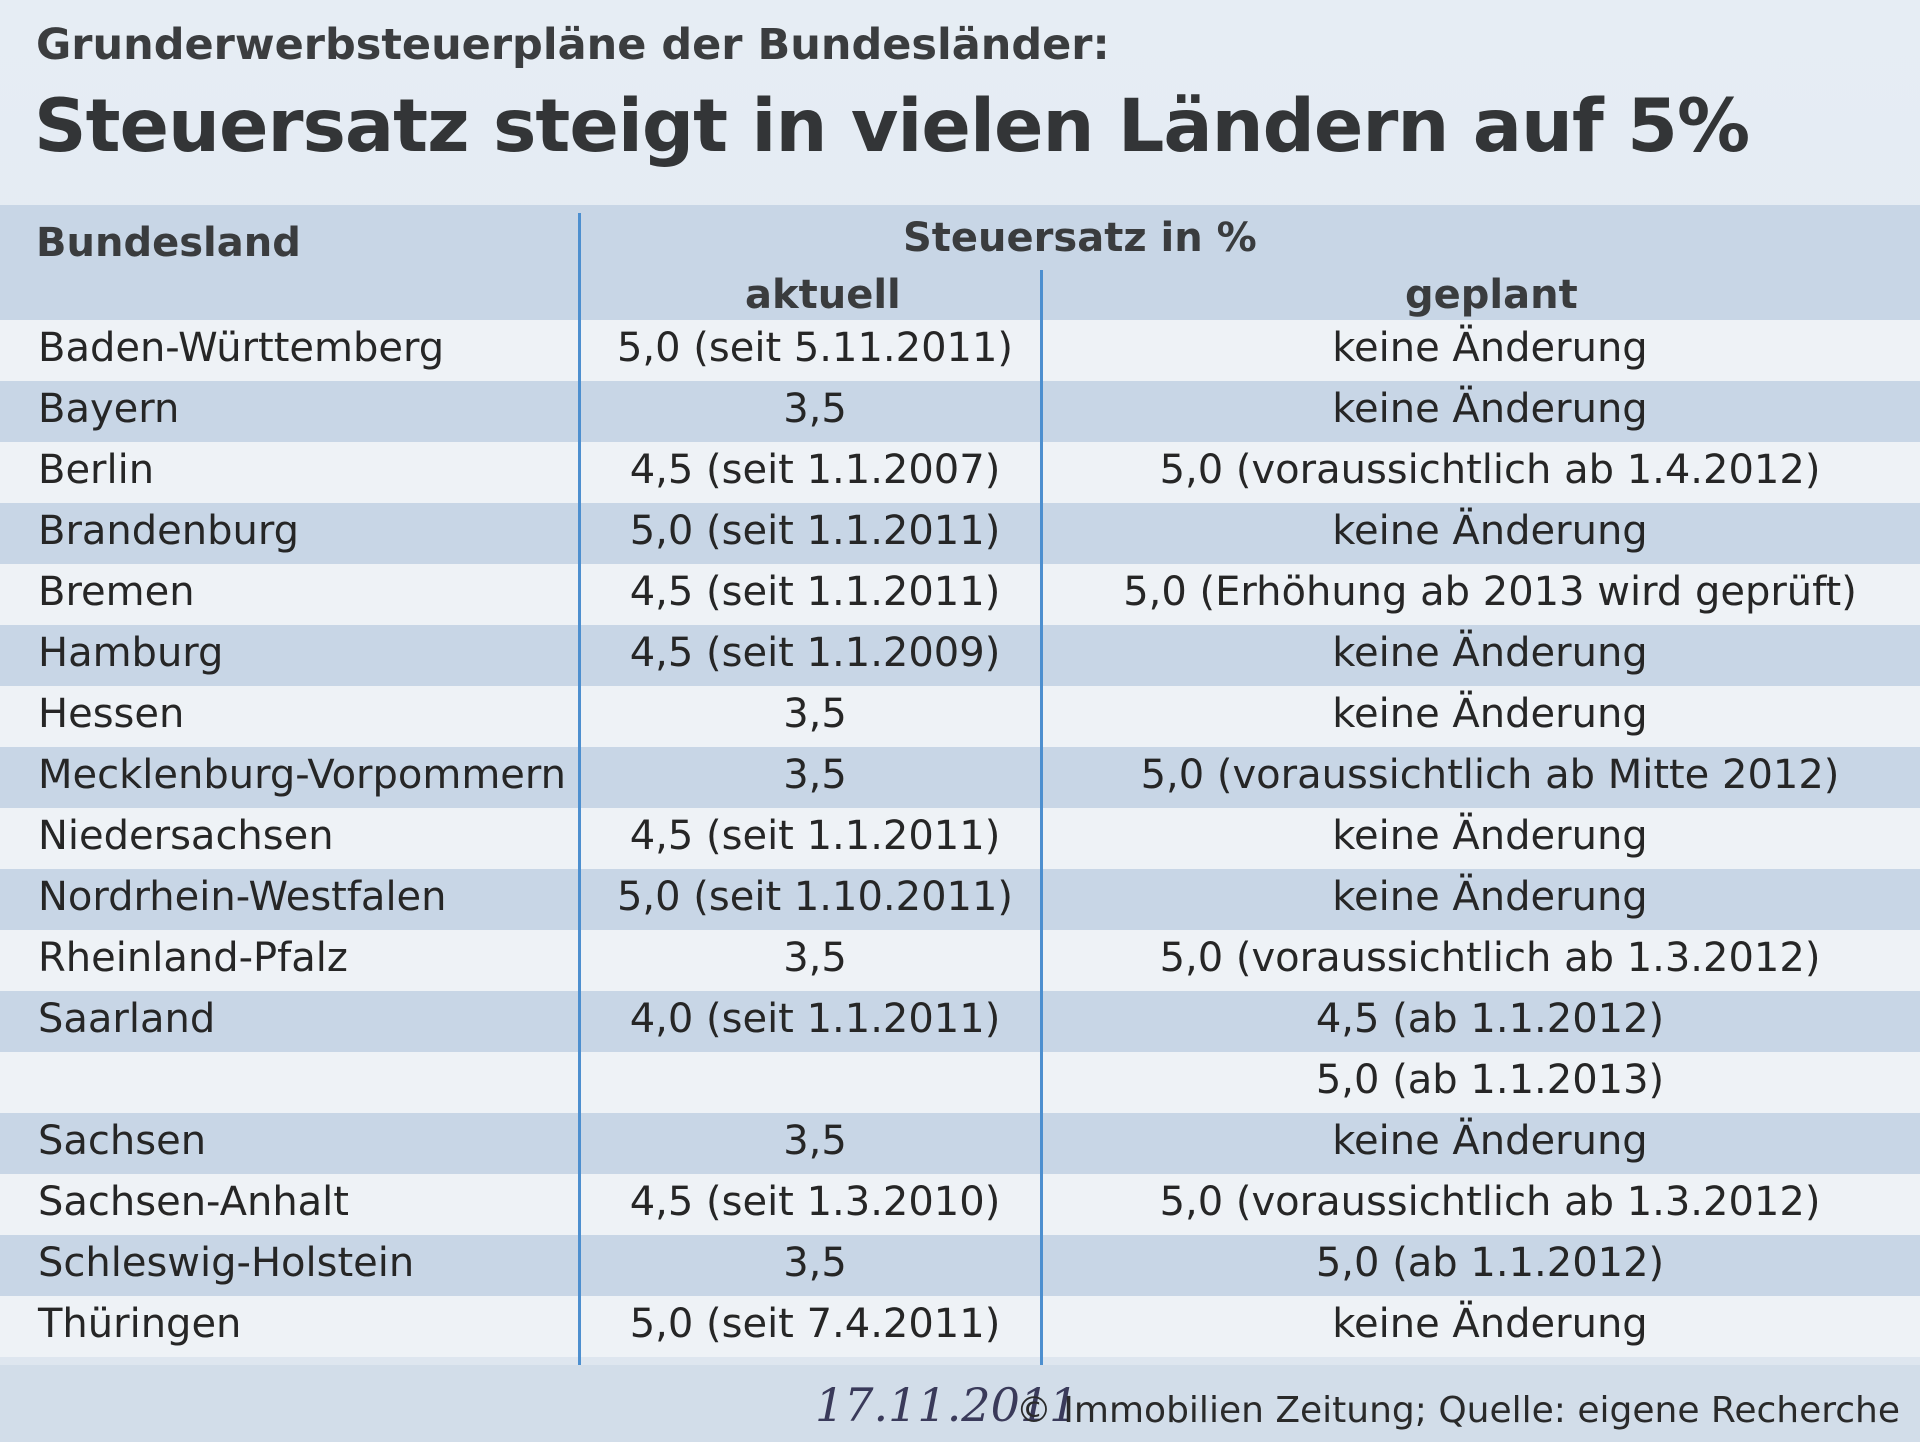 This screenshot has height=1442, width=1920. What do you see at coordinates (122, 1141) in the screenshot?
I see `cell-bundesland: Sachsen` at bounding box center [122, 1141].